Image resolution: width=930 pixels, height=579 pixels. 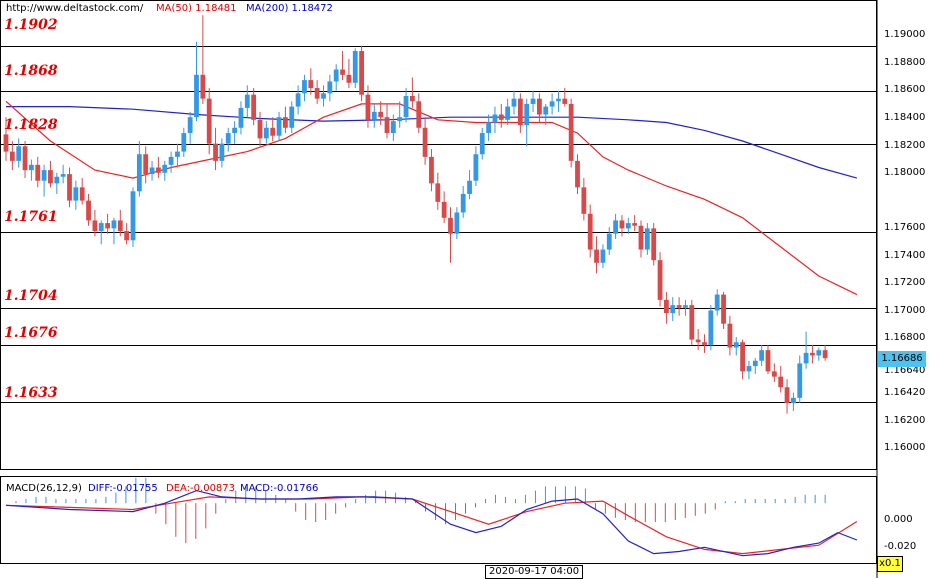 I want to click on y-tick: 1.17400, so click(x=905, y=255).